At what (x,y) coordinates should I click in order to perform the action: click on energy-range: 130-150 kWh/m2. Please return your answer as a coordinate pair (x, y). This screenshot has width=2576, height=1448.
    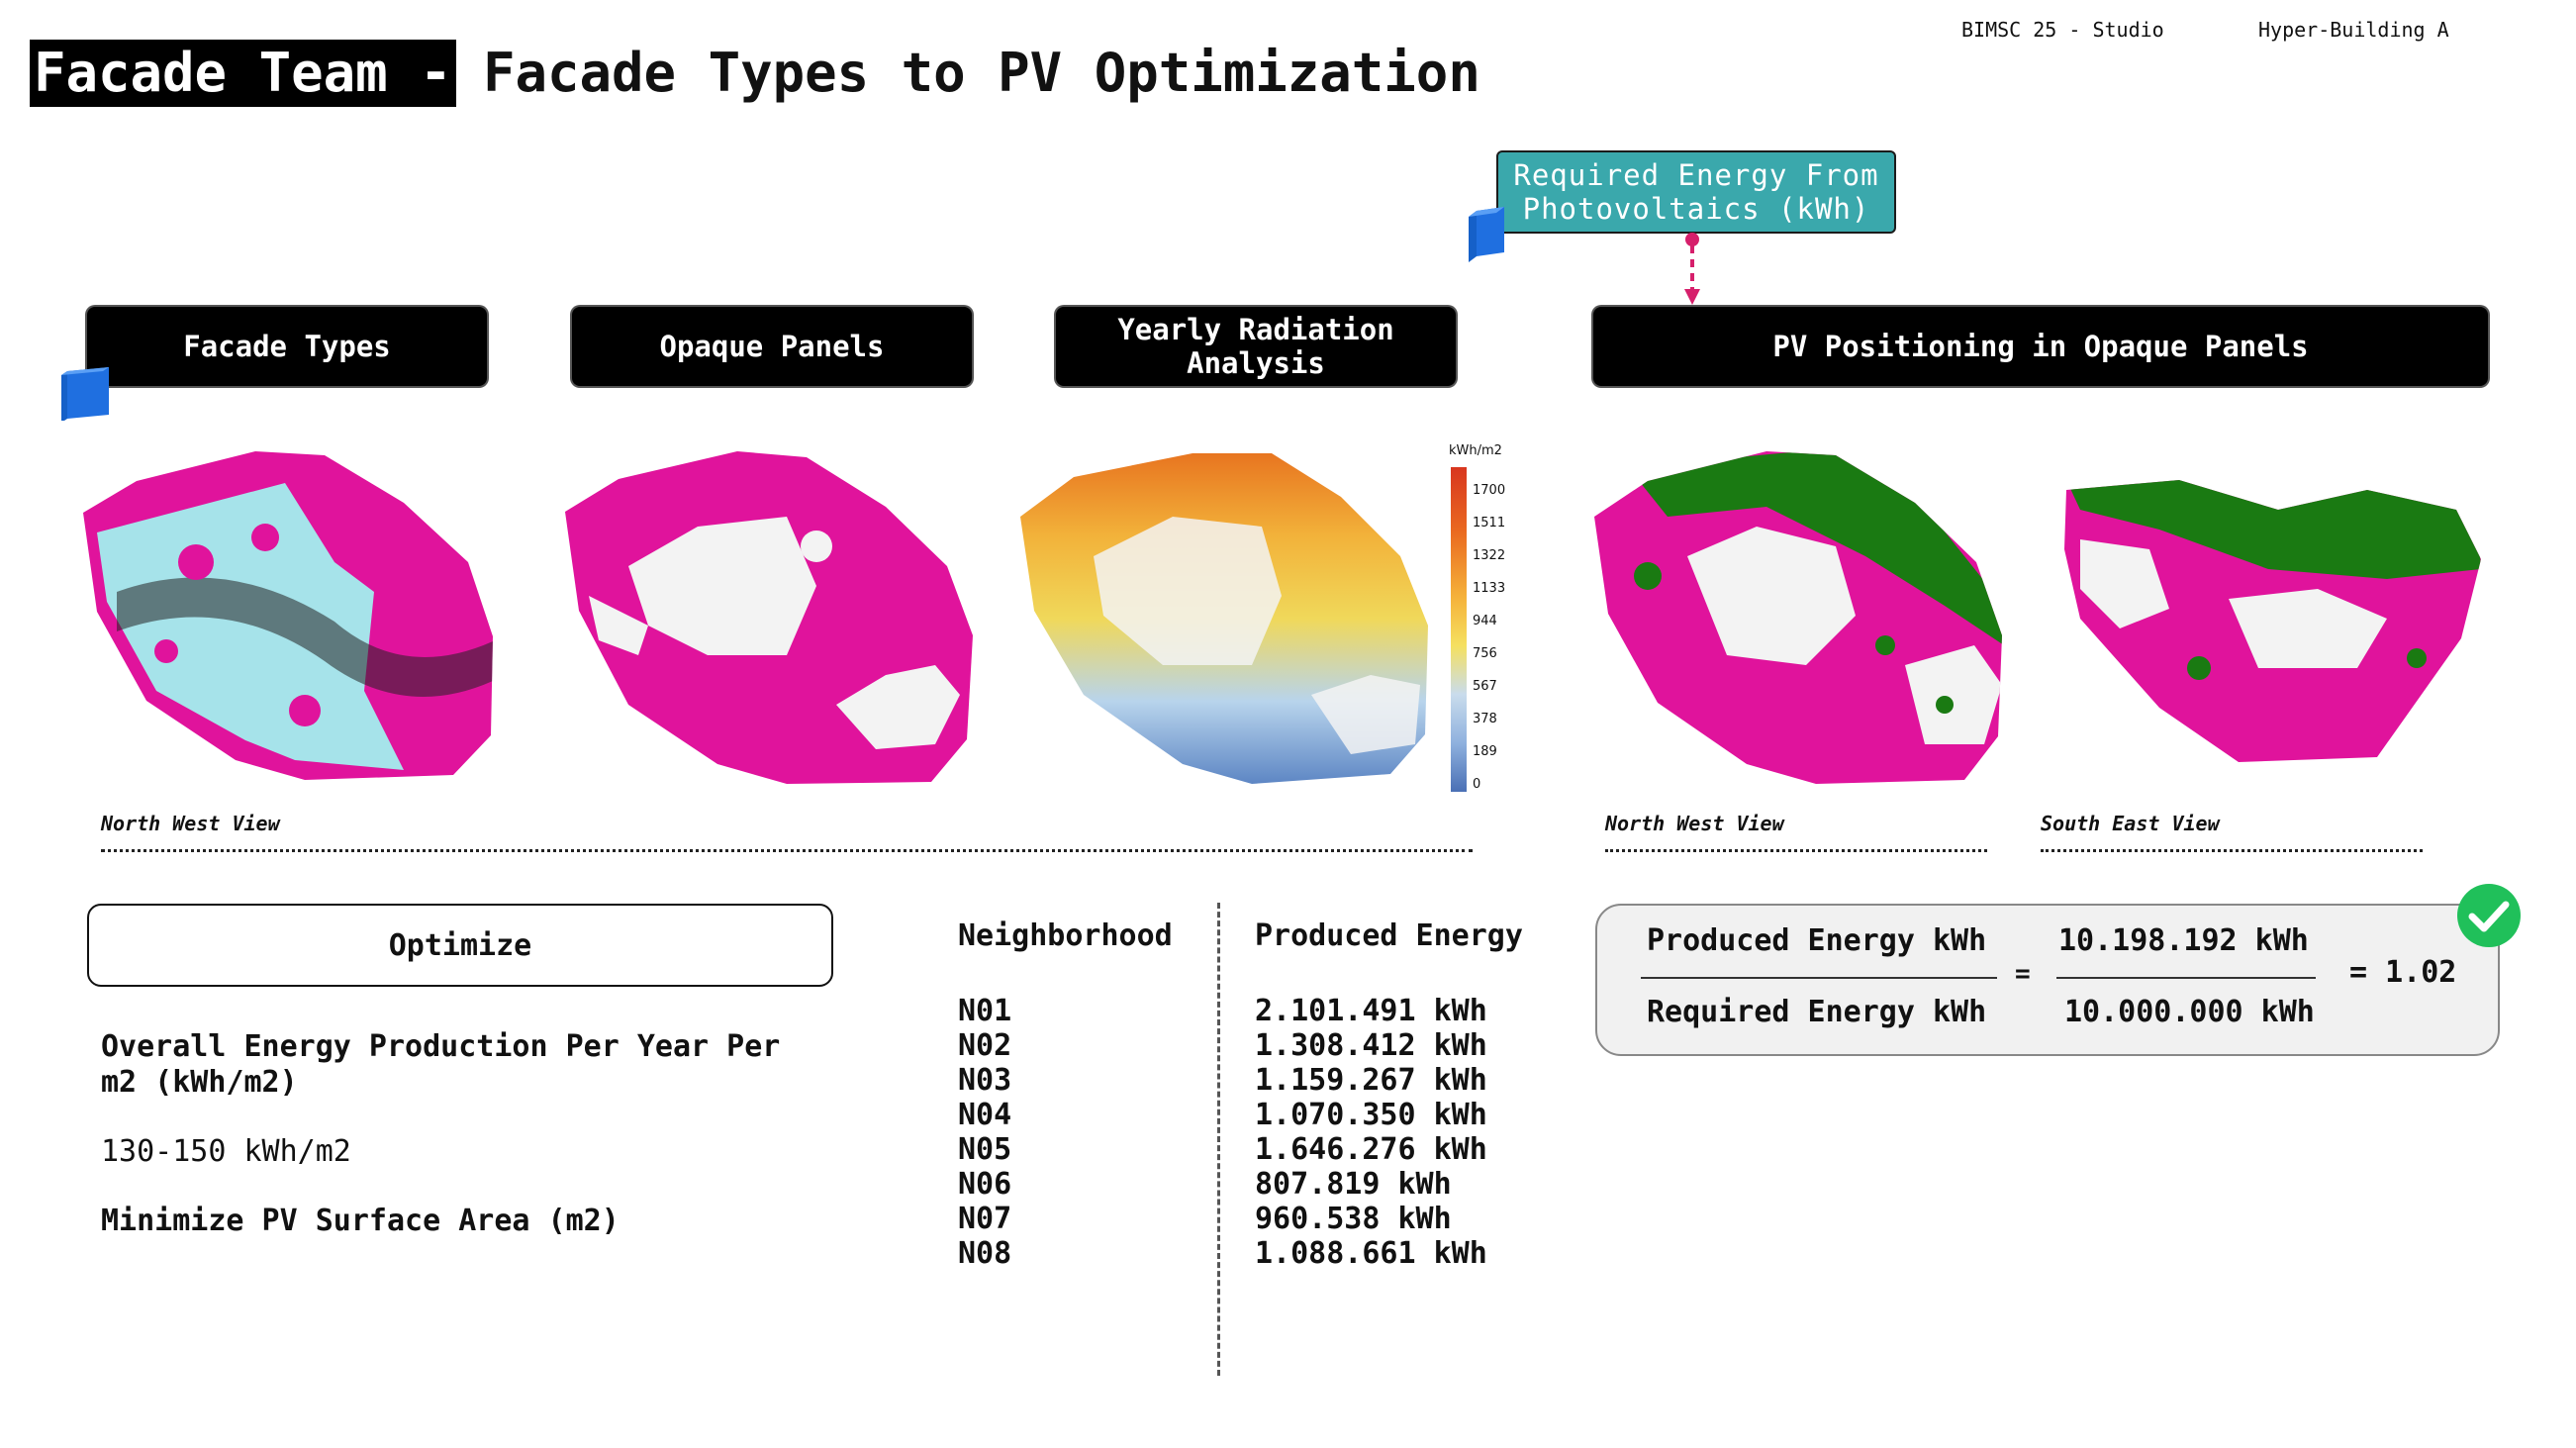
    Looking at the image, I should click on (226, 1151).